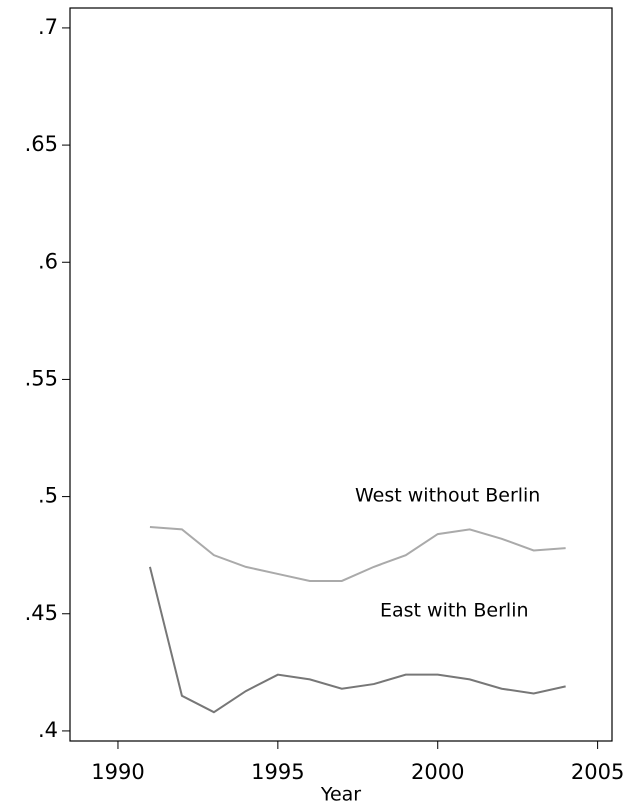 The image size is (631, 806). What do you see at coordinates (41, 378) in the screenshot?
I see `y-tick-label: .55` at bounding box center [41, 378].